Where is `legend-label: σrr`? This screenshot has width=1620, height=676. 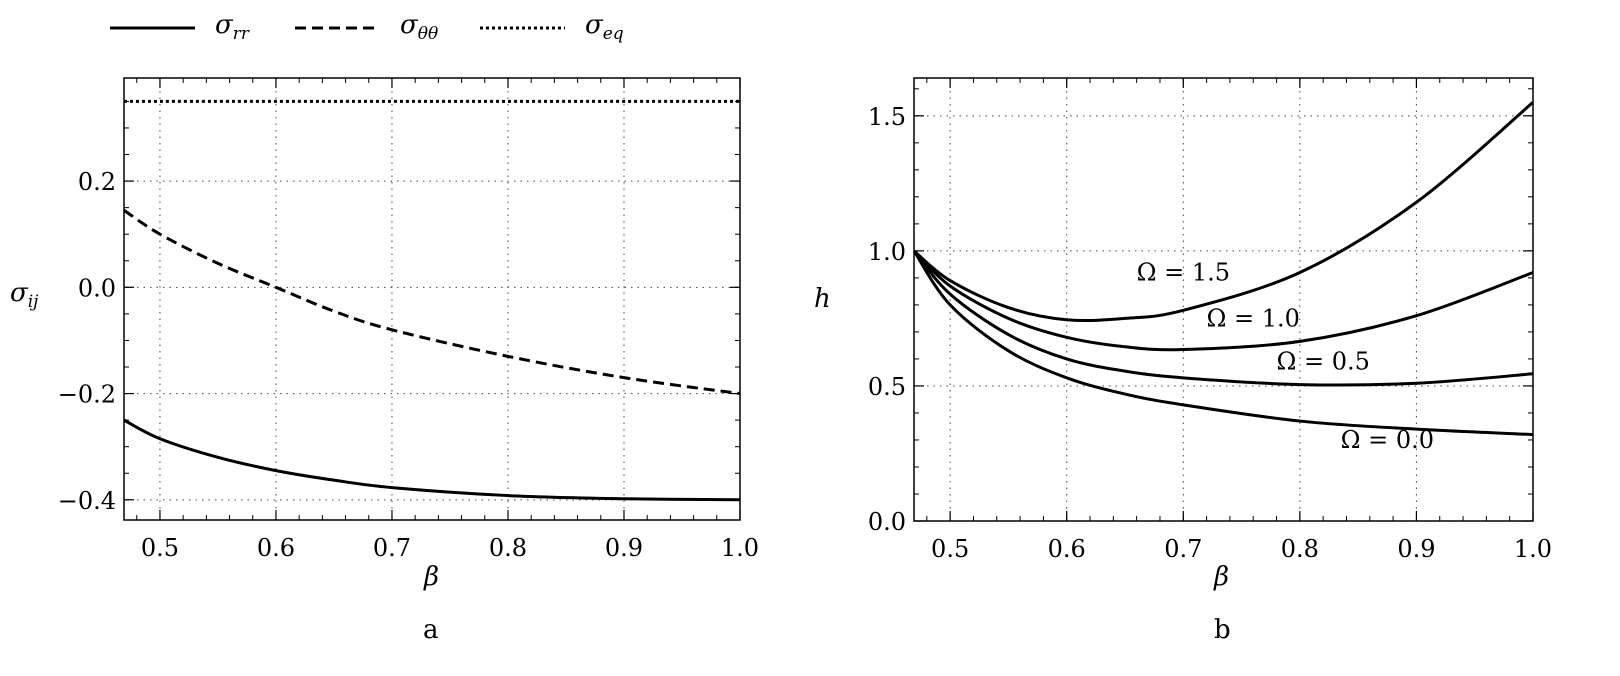
legend-label: σrr is located at coordinates (232, 27).